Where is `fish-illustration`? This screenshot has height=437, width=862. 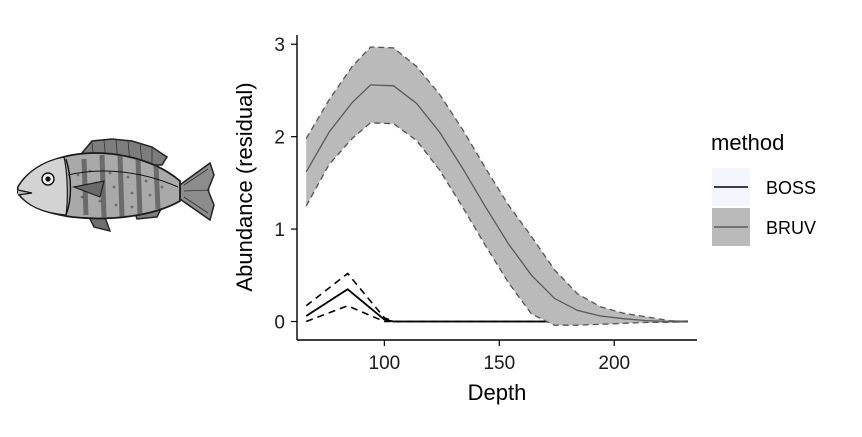
fish-illustration is located at coordinates (116, 185).